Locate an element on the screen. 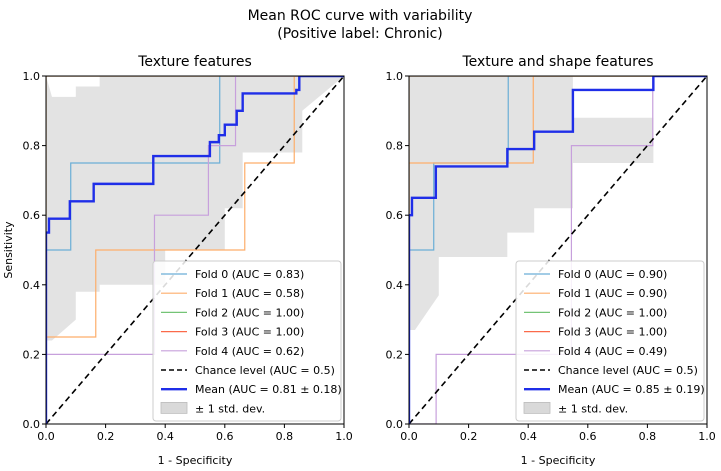  legend-label: Mean (AUC = 0.81 ± 0.18) is located at coordinates (268, 389).